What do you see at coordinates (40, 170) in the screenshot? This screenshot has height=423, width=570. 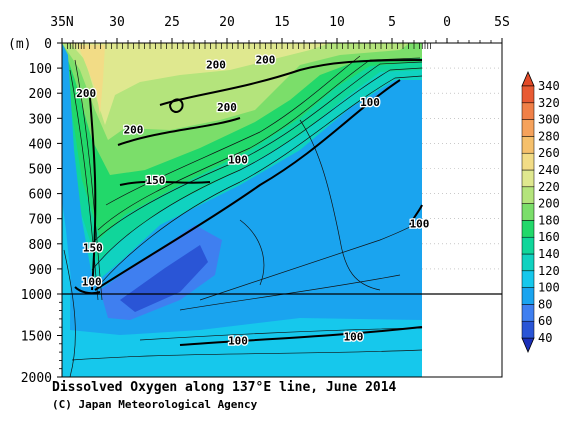 I see `y-tick-label: 500` at bounding box center [40, 170].